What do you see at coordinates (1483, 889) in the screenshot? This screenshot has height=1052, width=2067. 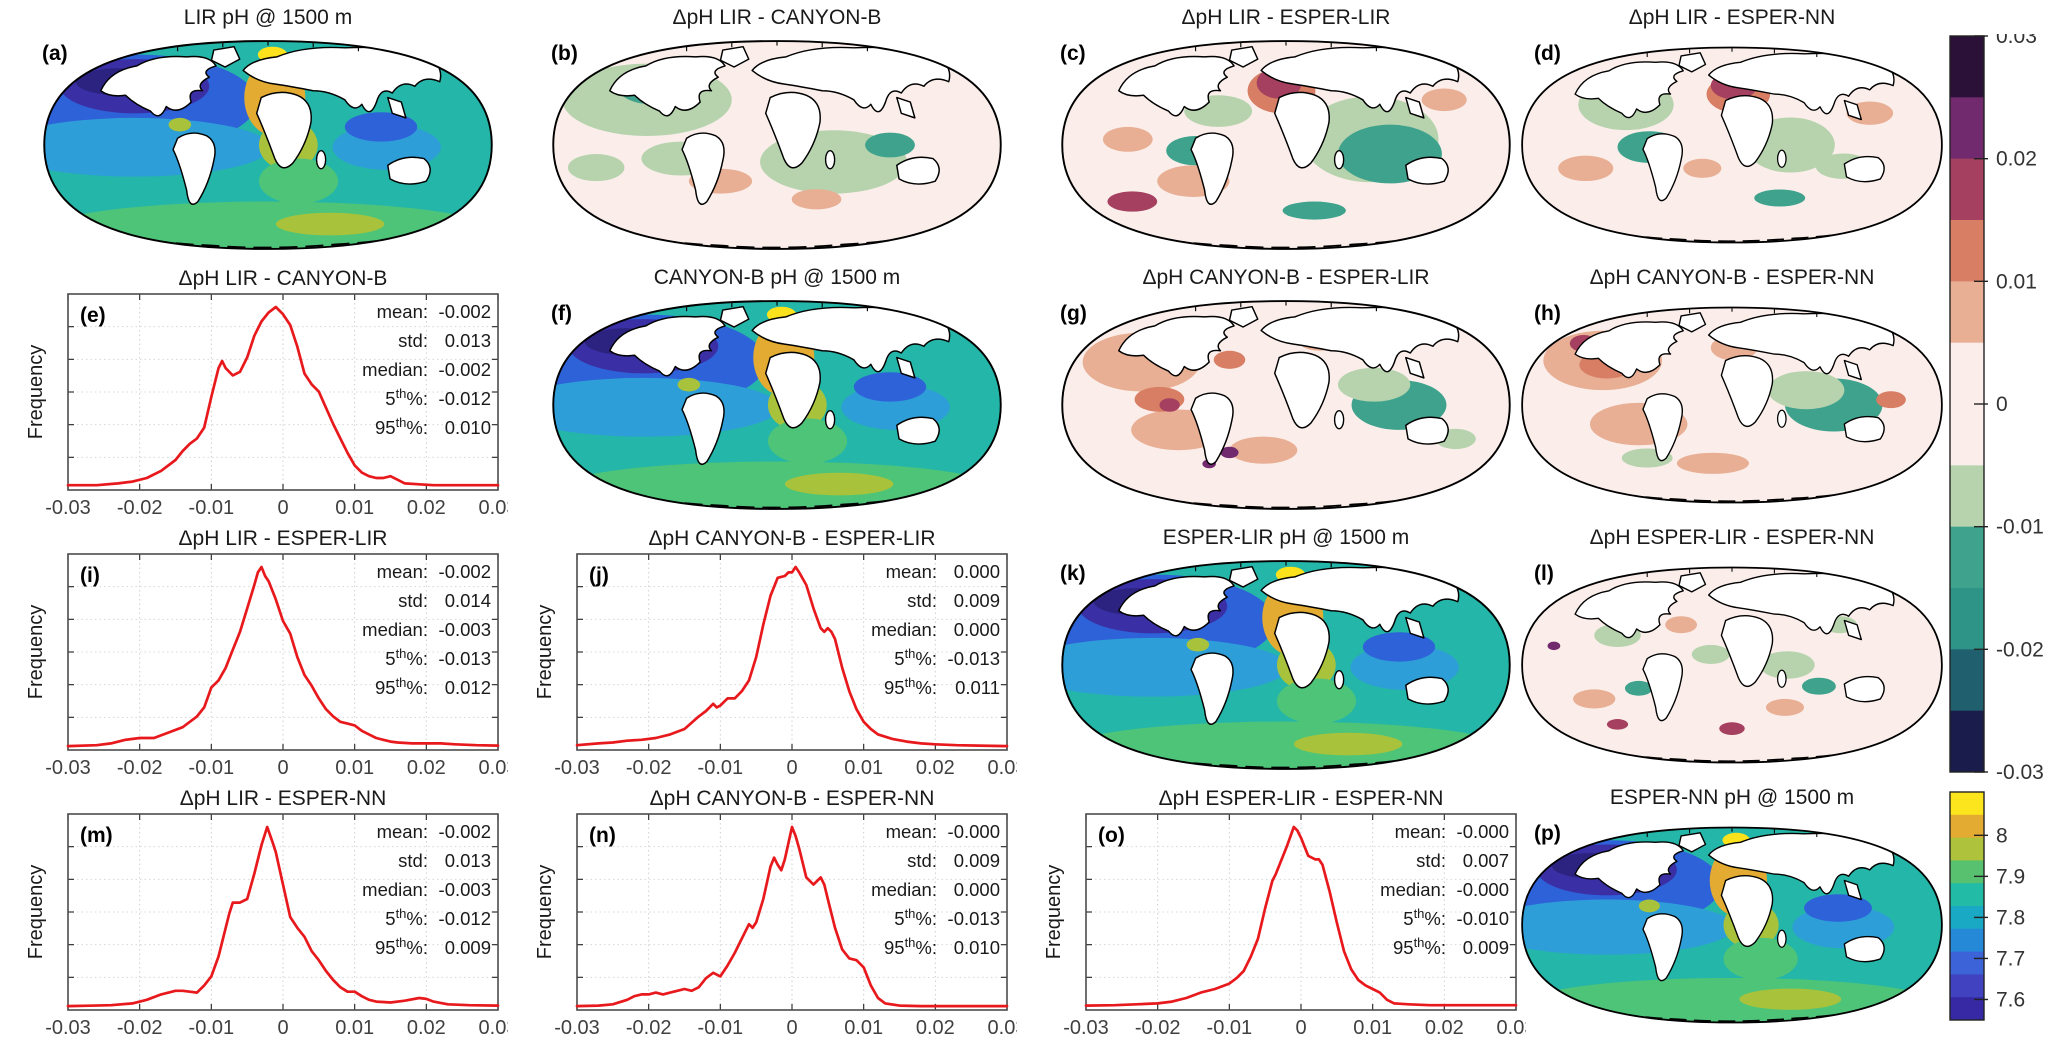 I see `stat-text: -0.000` at bounding box center [1483, 889].